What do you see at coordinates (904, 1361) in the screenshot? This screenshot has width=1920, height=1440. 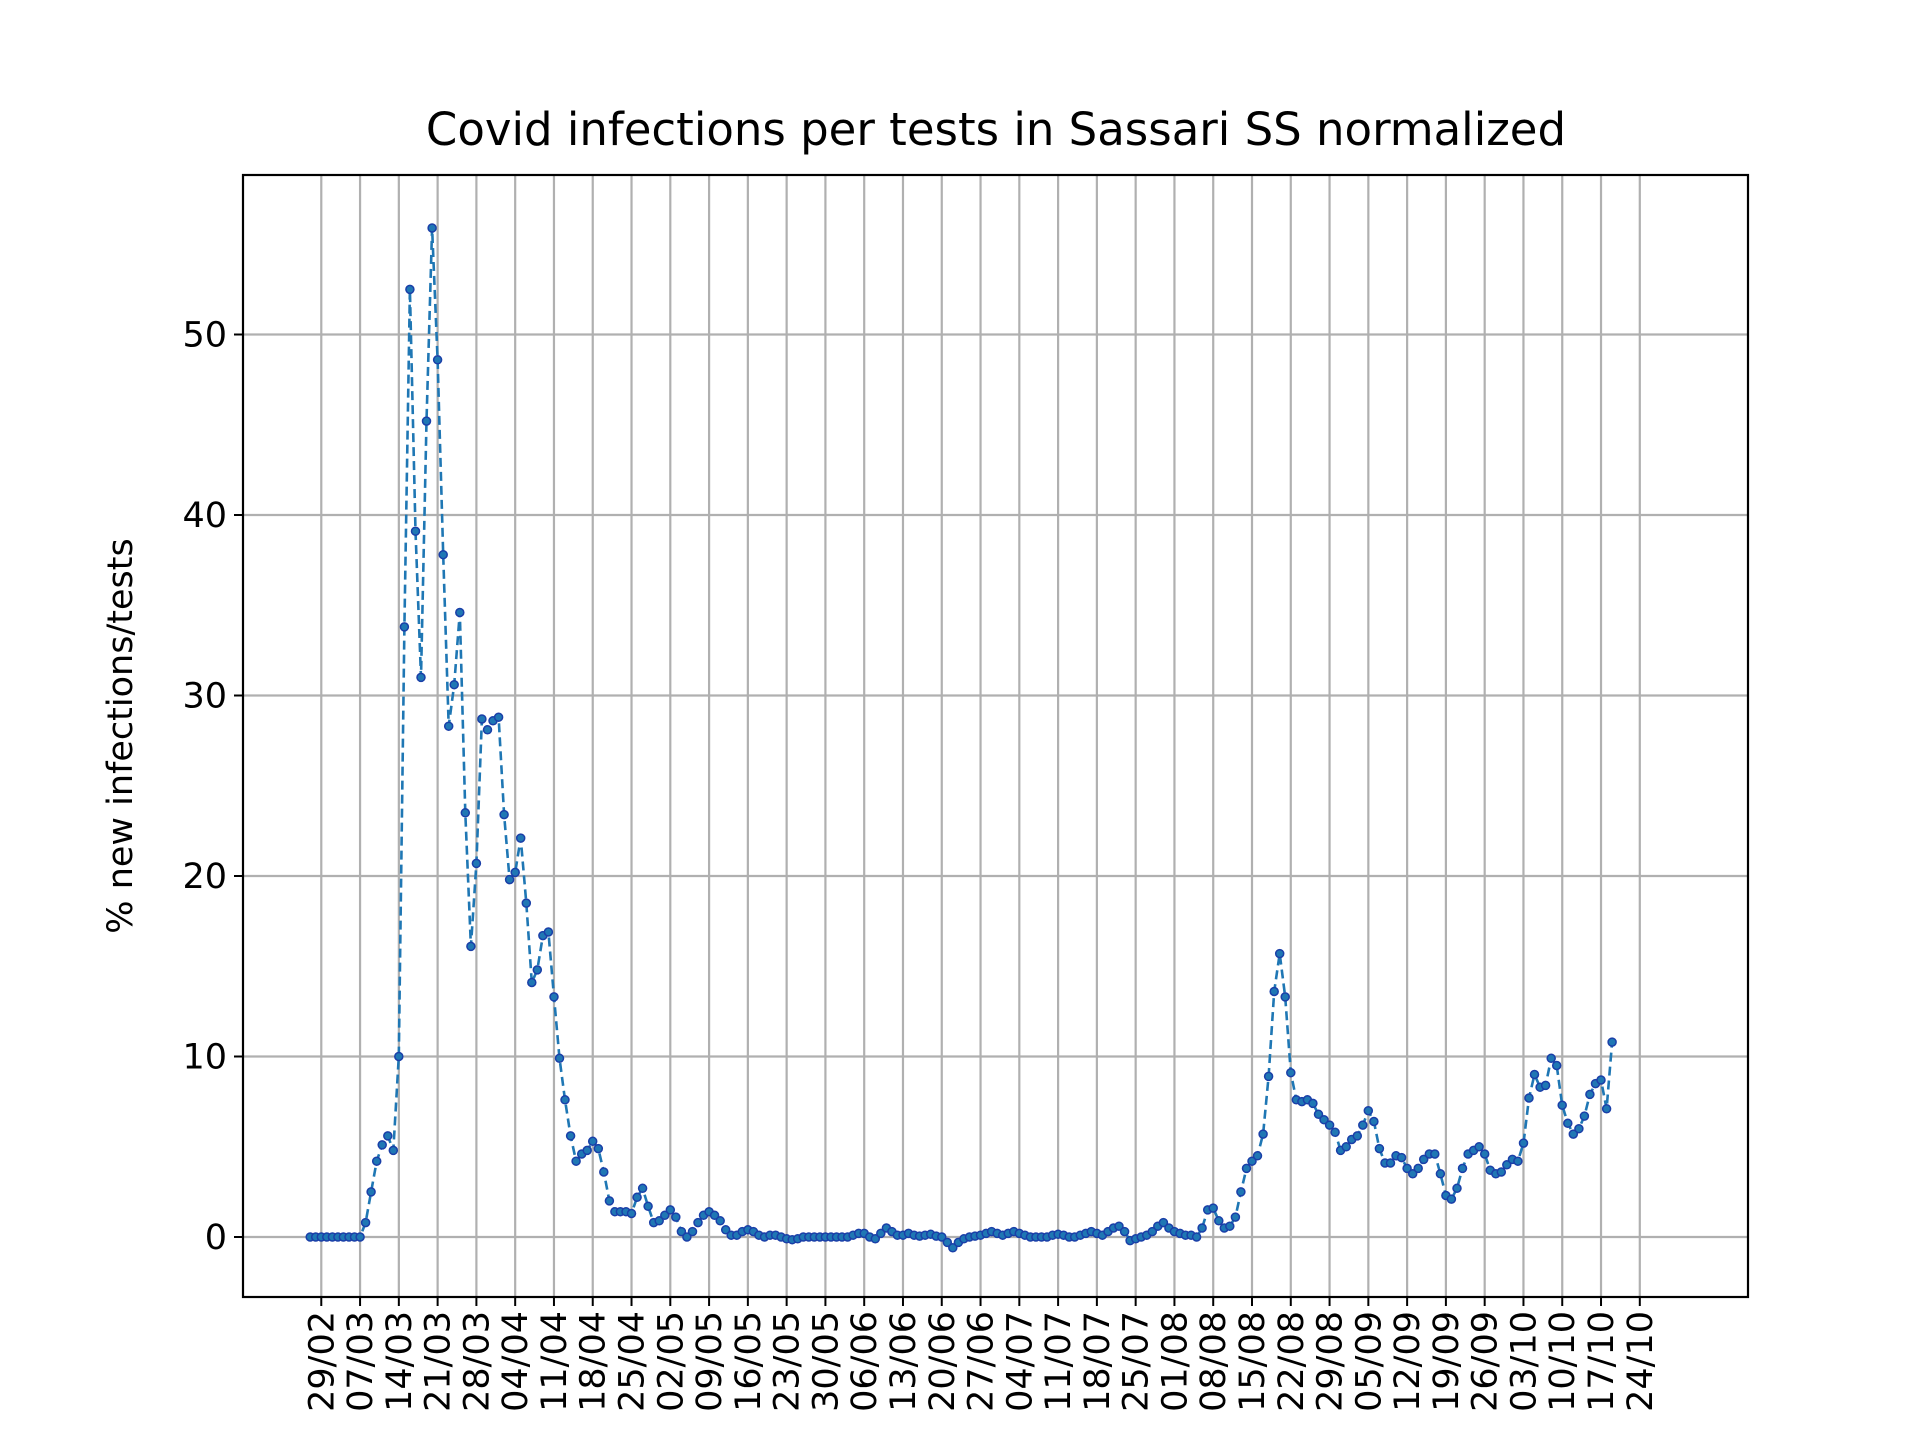 I see `x-tick-label: 13/06` at bounding box center [904, 1361].